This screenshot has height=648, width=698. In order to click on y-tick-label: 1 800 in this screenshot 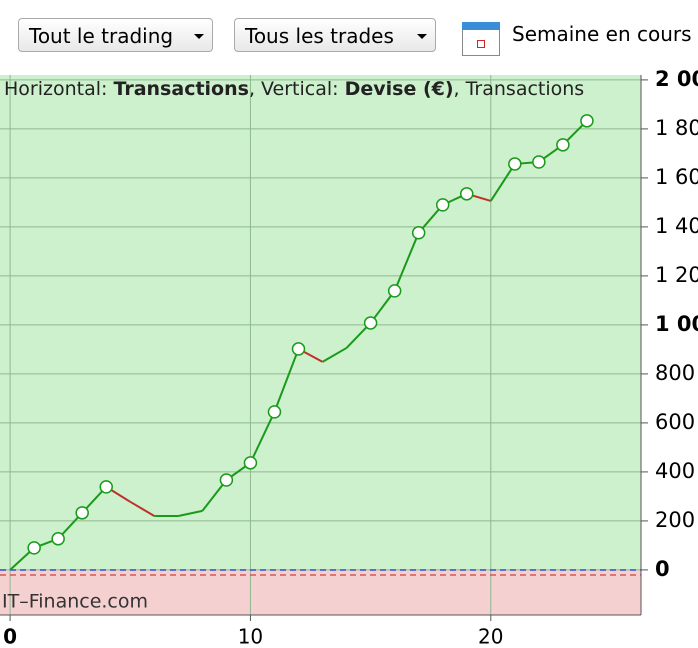, I will do `click(676, 128)`.